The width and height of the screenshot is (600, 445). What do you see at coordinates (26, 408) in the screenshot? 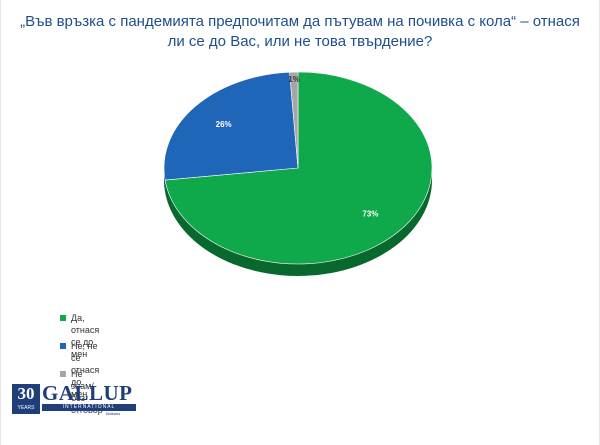
I see `logo-years: YEARS` at bounding box center [26, 408].